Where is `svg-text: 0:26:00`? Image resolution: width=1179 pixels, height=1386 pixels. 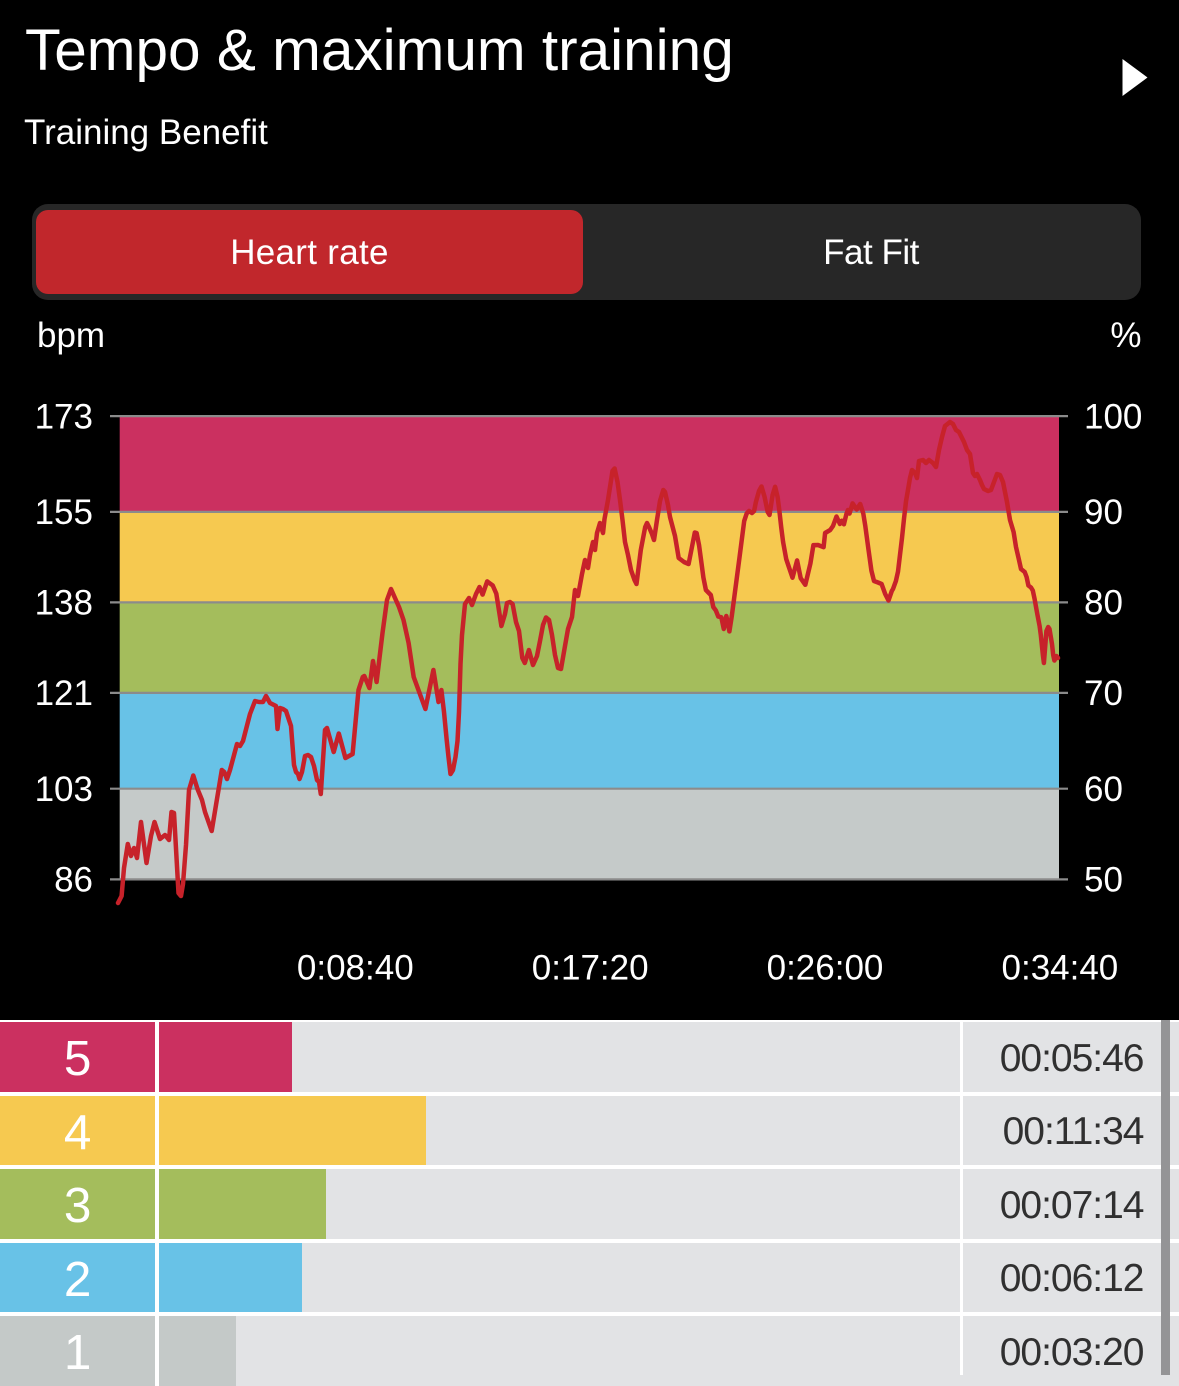
svg-text: 0:26:00 is located at coordinates (825, 968).